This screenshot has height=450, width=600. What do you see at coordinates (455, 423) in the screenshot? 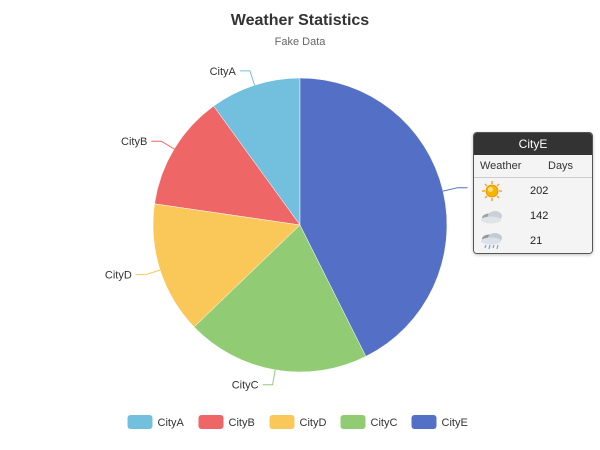
I see `legend-label: CityE` at bounding box center [455, 423].